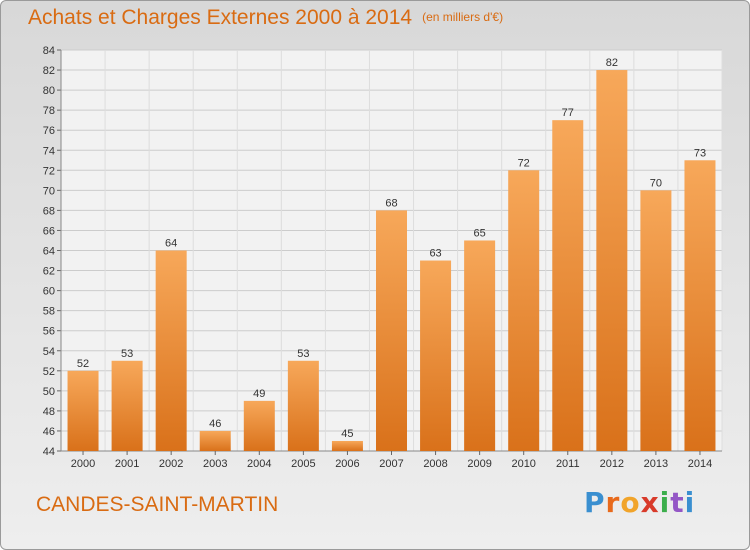 The width and height of the screenshot is (750, 550). Describe the element at coordinates (83, 464) in the screenshot. I see `x-tick-label: 2000` at that location.